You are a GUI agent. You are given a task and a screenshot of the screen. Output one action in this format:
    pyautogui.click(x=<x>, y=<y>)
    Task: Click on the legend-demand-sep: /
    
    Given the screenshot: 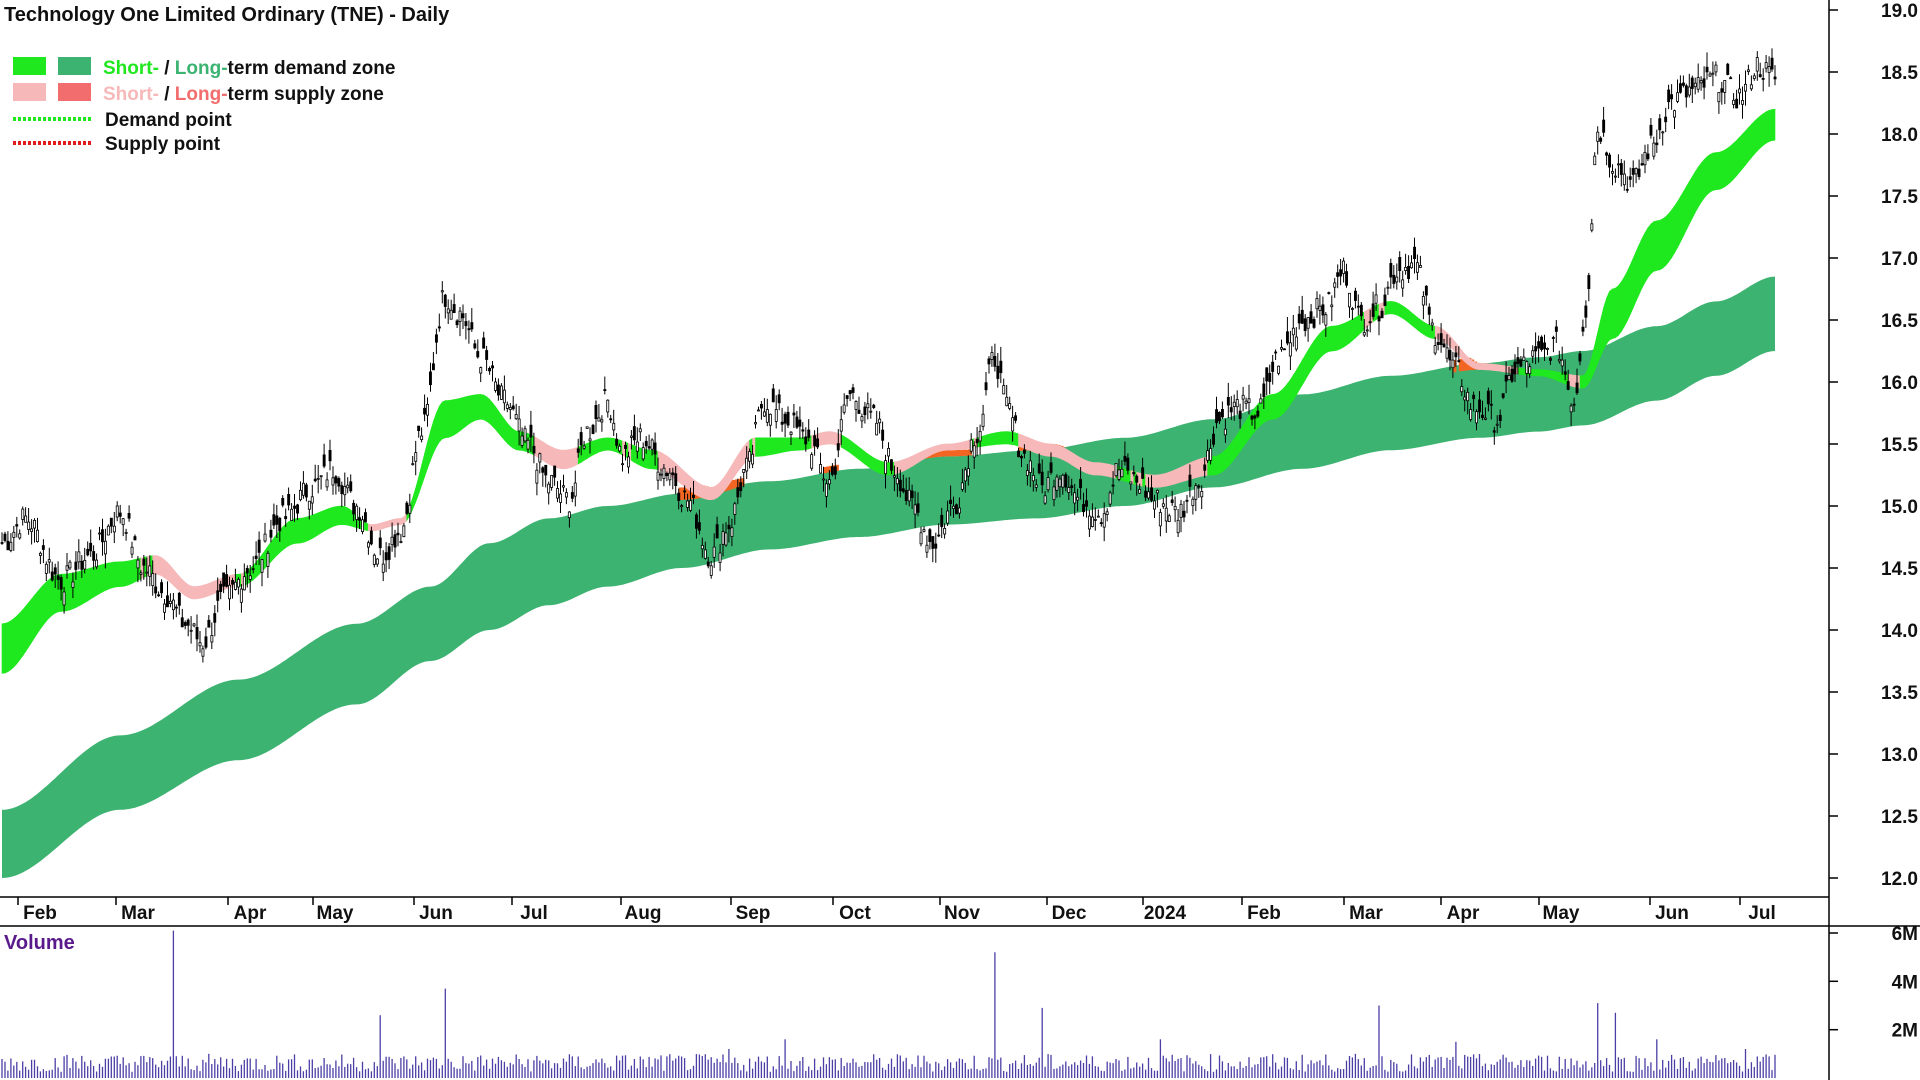 What is the action you would take?
    pyautogui.click(x=167, y=68)
    